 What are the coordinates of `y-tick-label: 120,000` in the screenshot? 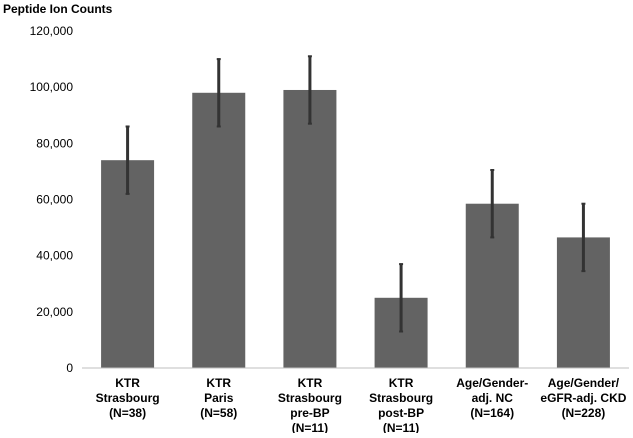 It's located at (52, 31).